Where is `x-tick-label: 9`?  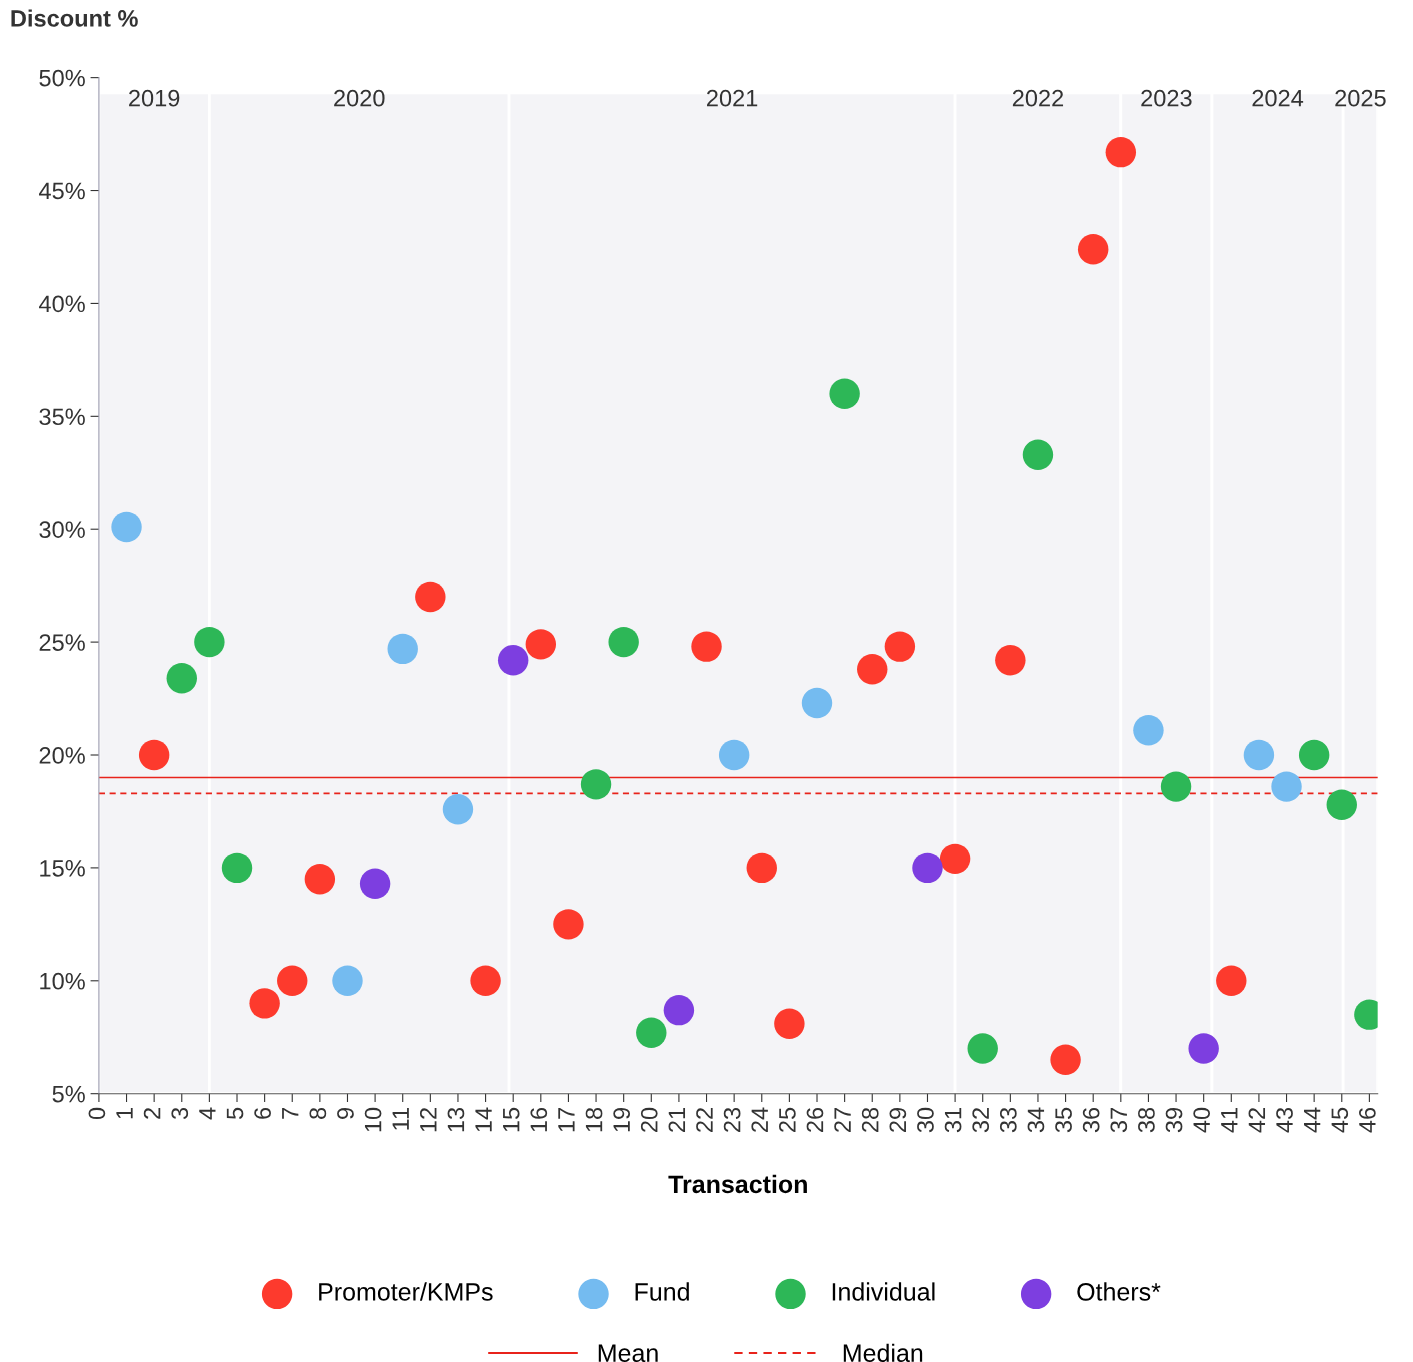
x-tick-label: 9 is located at coordinates (345, 1113).